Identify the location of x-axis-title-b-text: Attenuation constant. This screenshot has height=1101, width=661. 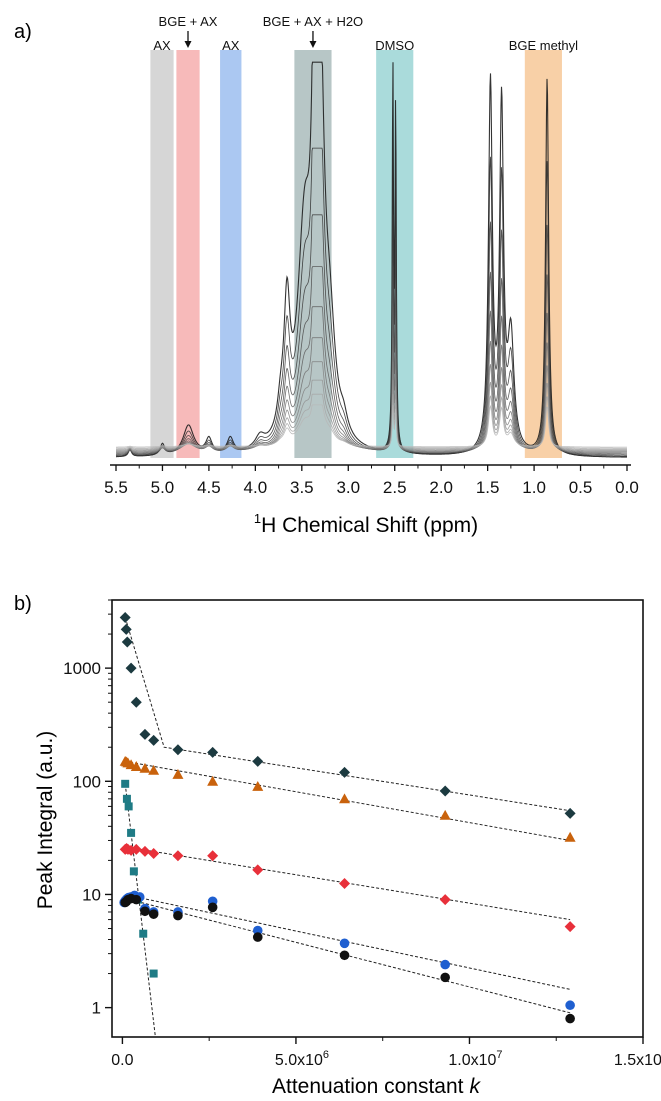
(368, 1086).